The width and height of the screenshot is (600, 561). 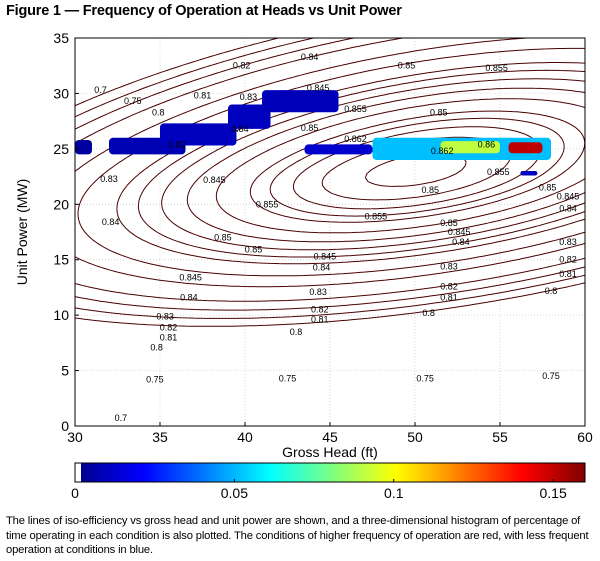 What do you see at coordinates (330, 437) in the screenshot?
I see `x-tick-label: 45` at bounding box center [330, 437].